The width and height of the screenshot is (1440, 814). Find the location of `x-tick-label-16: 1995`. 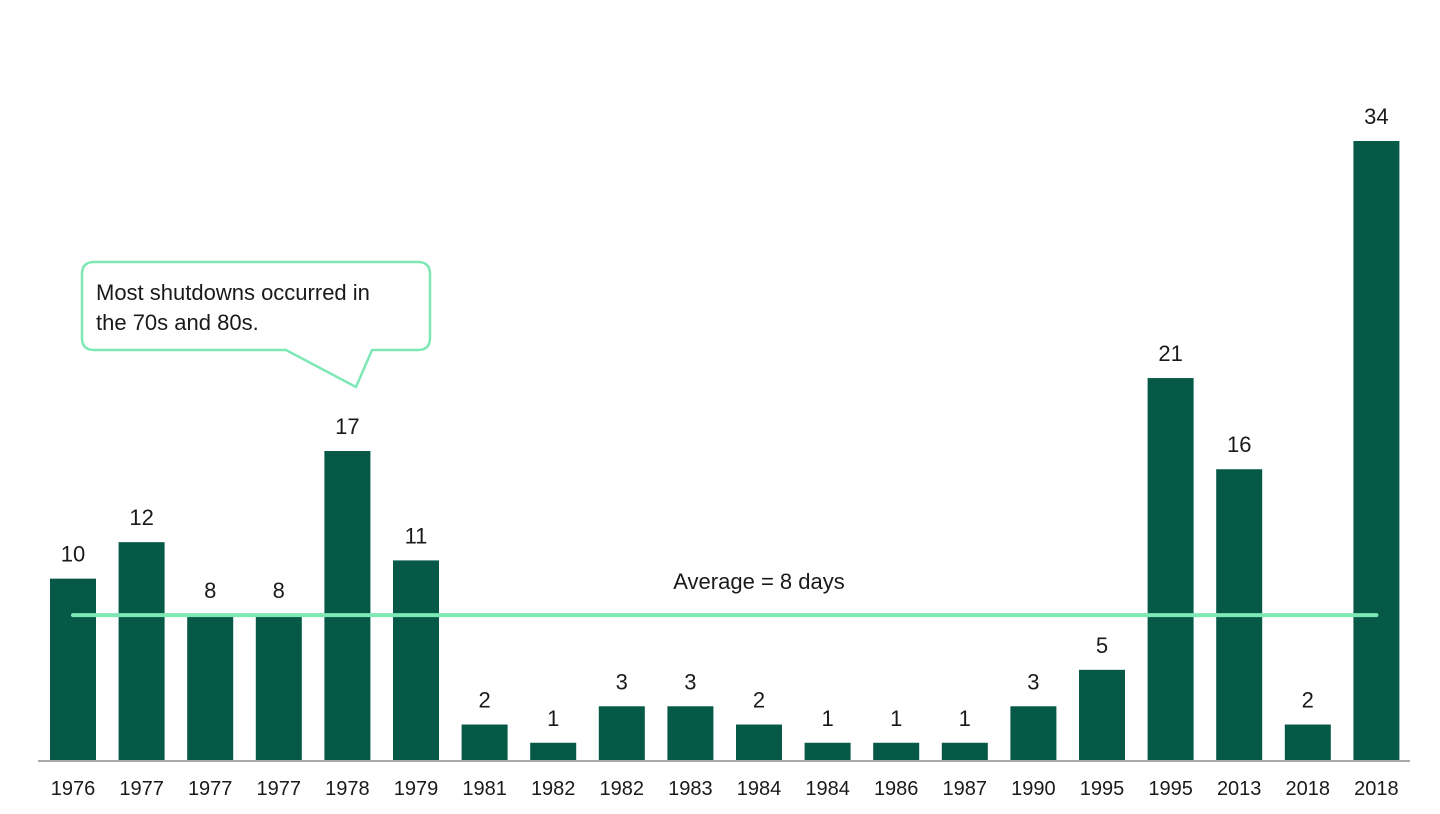

x-tick-label-16: 1995 is located at coordinates (1170, 789).